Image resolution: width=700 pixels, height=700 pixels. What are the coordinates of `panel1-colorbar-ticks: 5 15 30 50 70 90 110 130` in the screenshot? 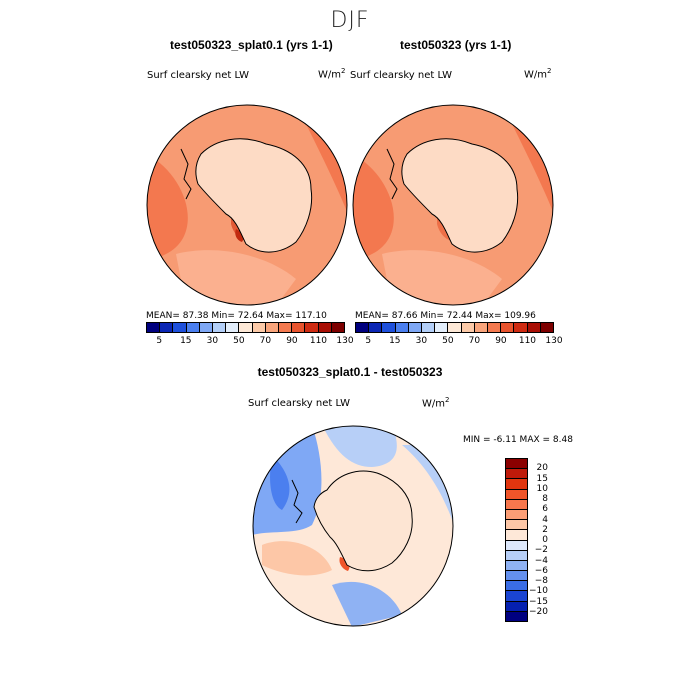 It's located at (249, 342).